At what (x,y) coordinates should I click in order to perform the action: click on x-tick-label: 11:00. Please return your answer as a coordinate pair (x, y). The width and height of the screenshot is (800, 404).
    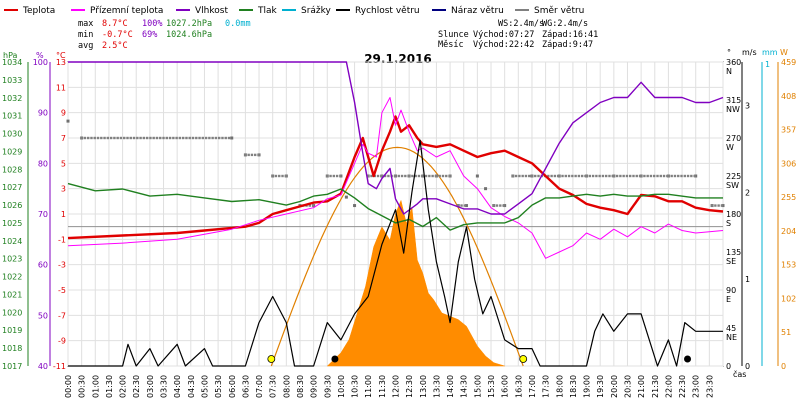
    Looking at the image, I should click on (368, 386).